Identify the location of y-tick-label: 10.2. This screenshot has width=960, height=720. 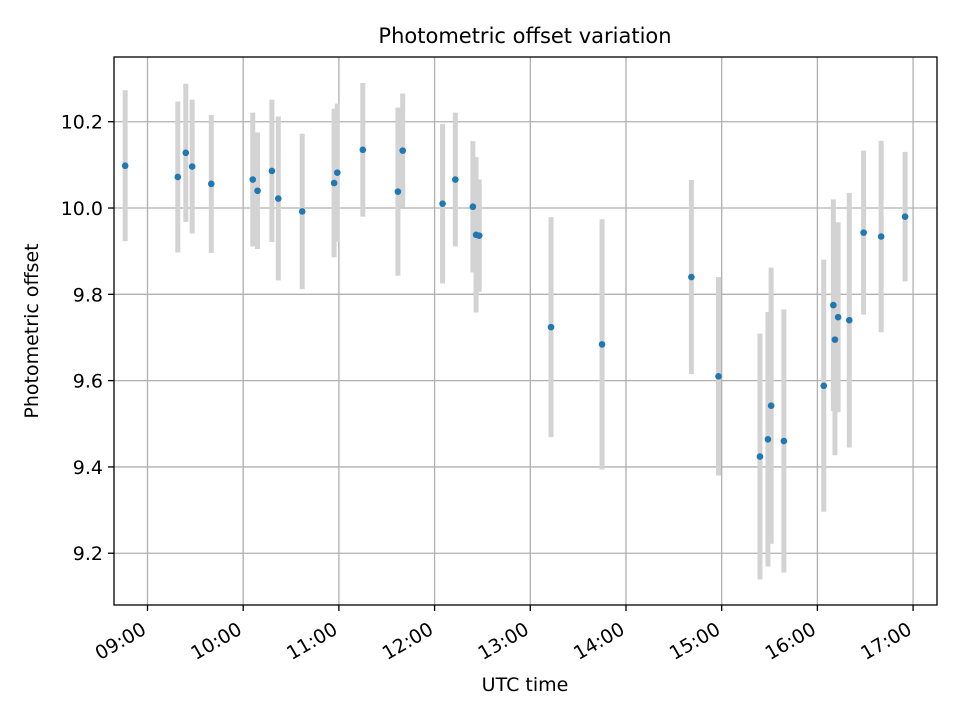
(82, 123).